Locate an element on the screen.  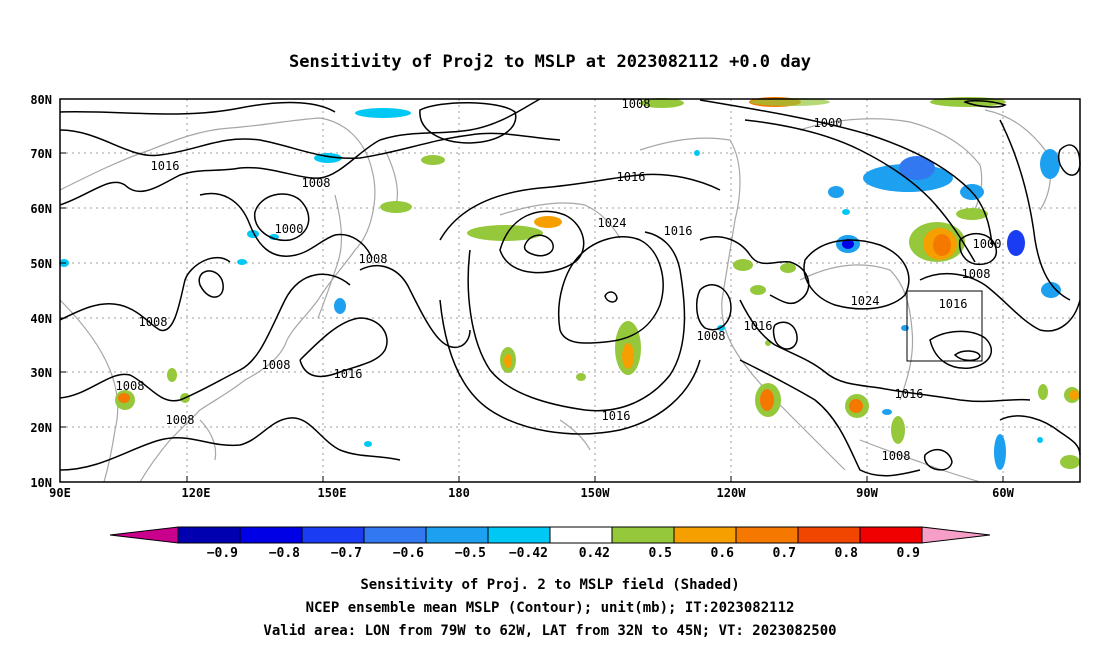
lat-label: 20N is located at coordinates (41, 428).